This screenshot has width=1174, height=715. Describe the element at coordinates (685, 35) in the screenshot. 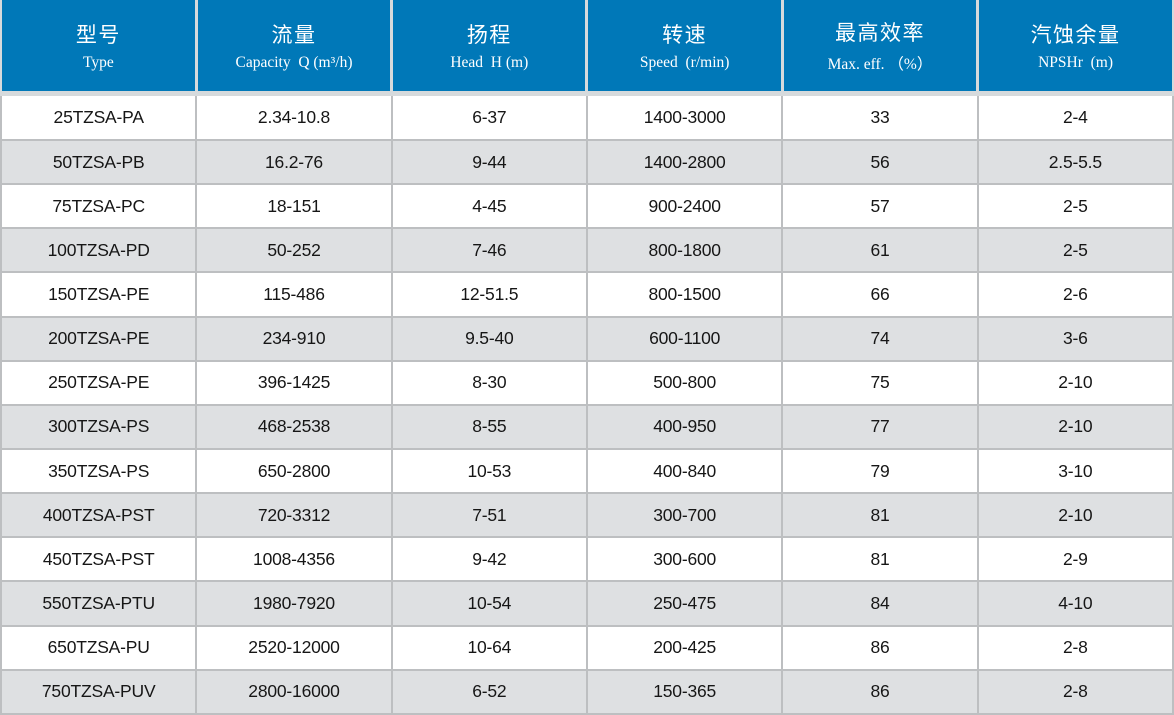

I see `column-header-label-zh: 转速` at that location.